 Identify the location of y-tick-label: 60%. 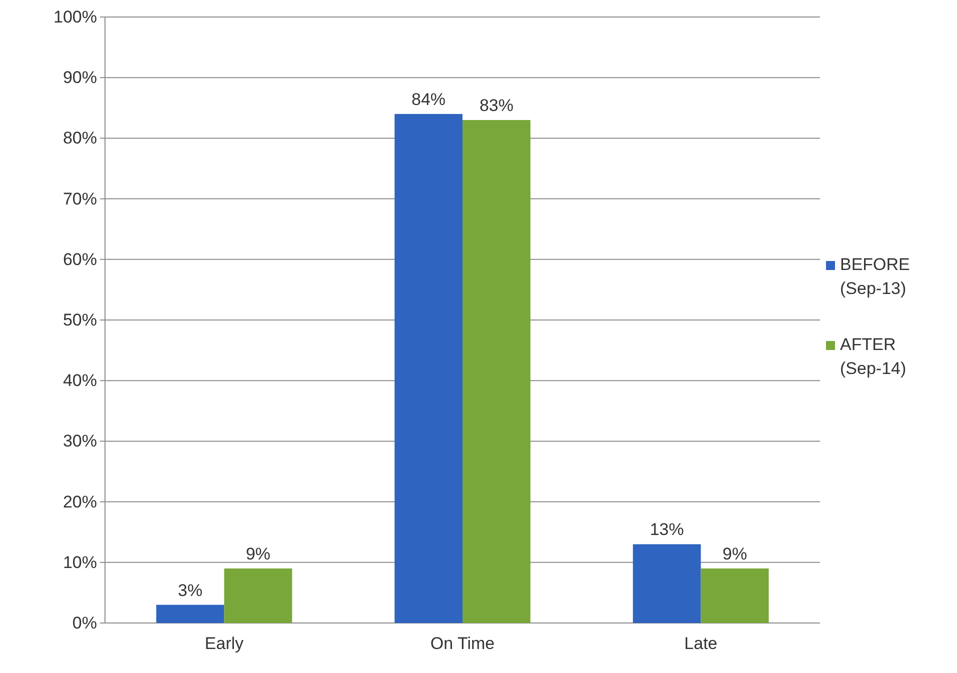
(79, 259).